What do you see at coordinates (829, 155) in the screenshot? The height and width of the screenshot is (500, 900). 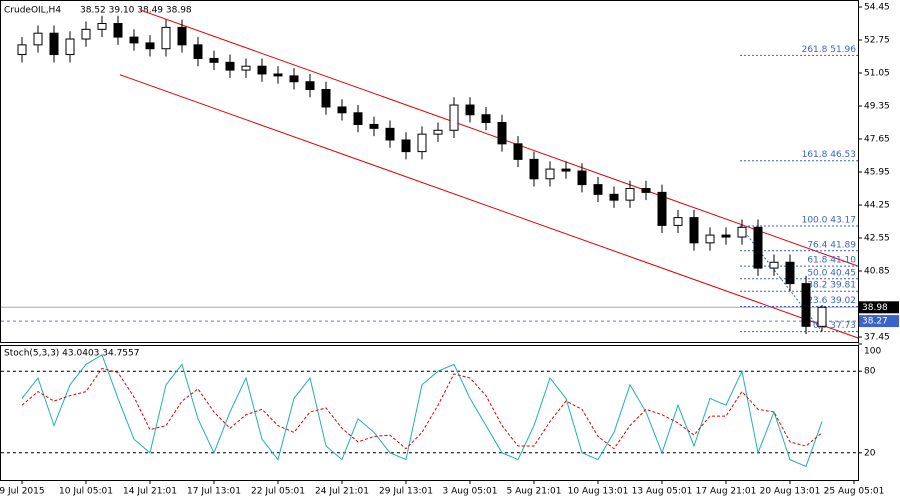 I see `fib-label: 161.8 46.53` at bounding box center [829, 155].